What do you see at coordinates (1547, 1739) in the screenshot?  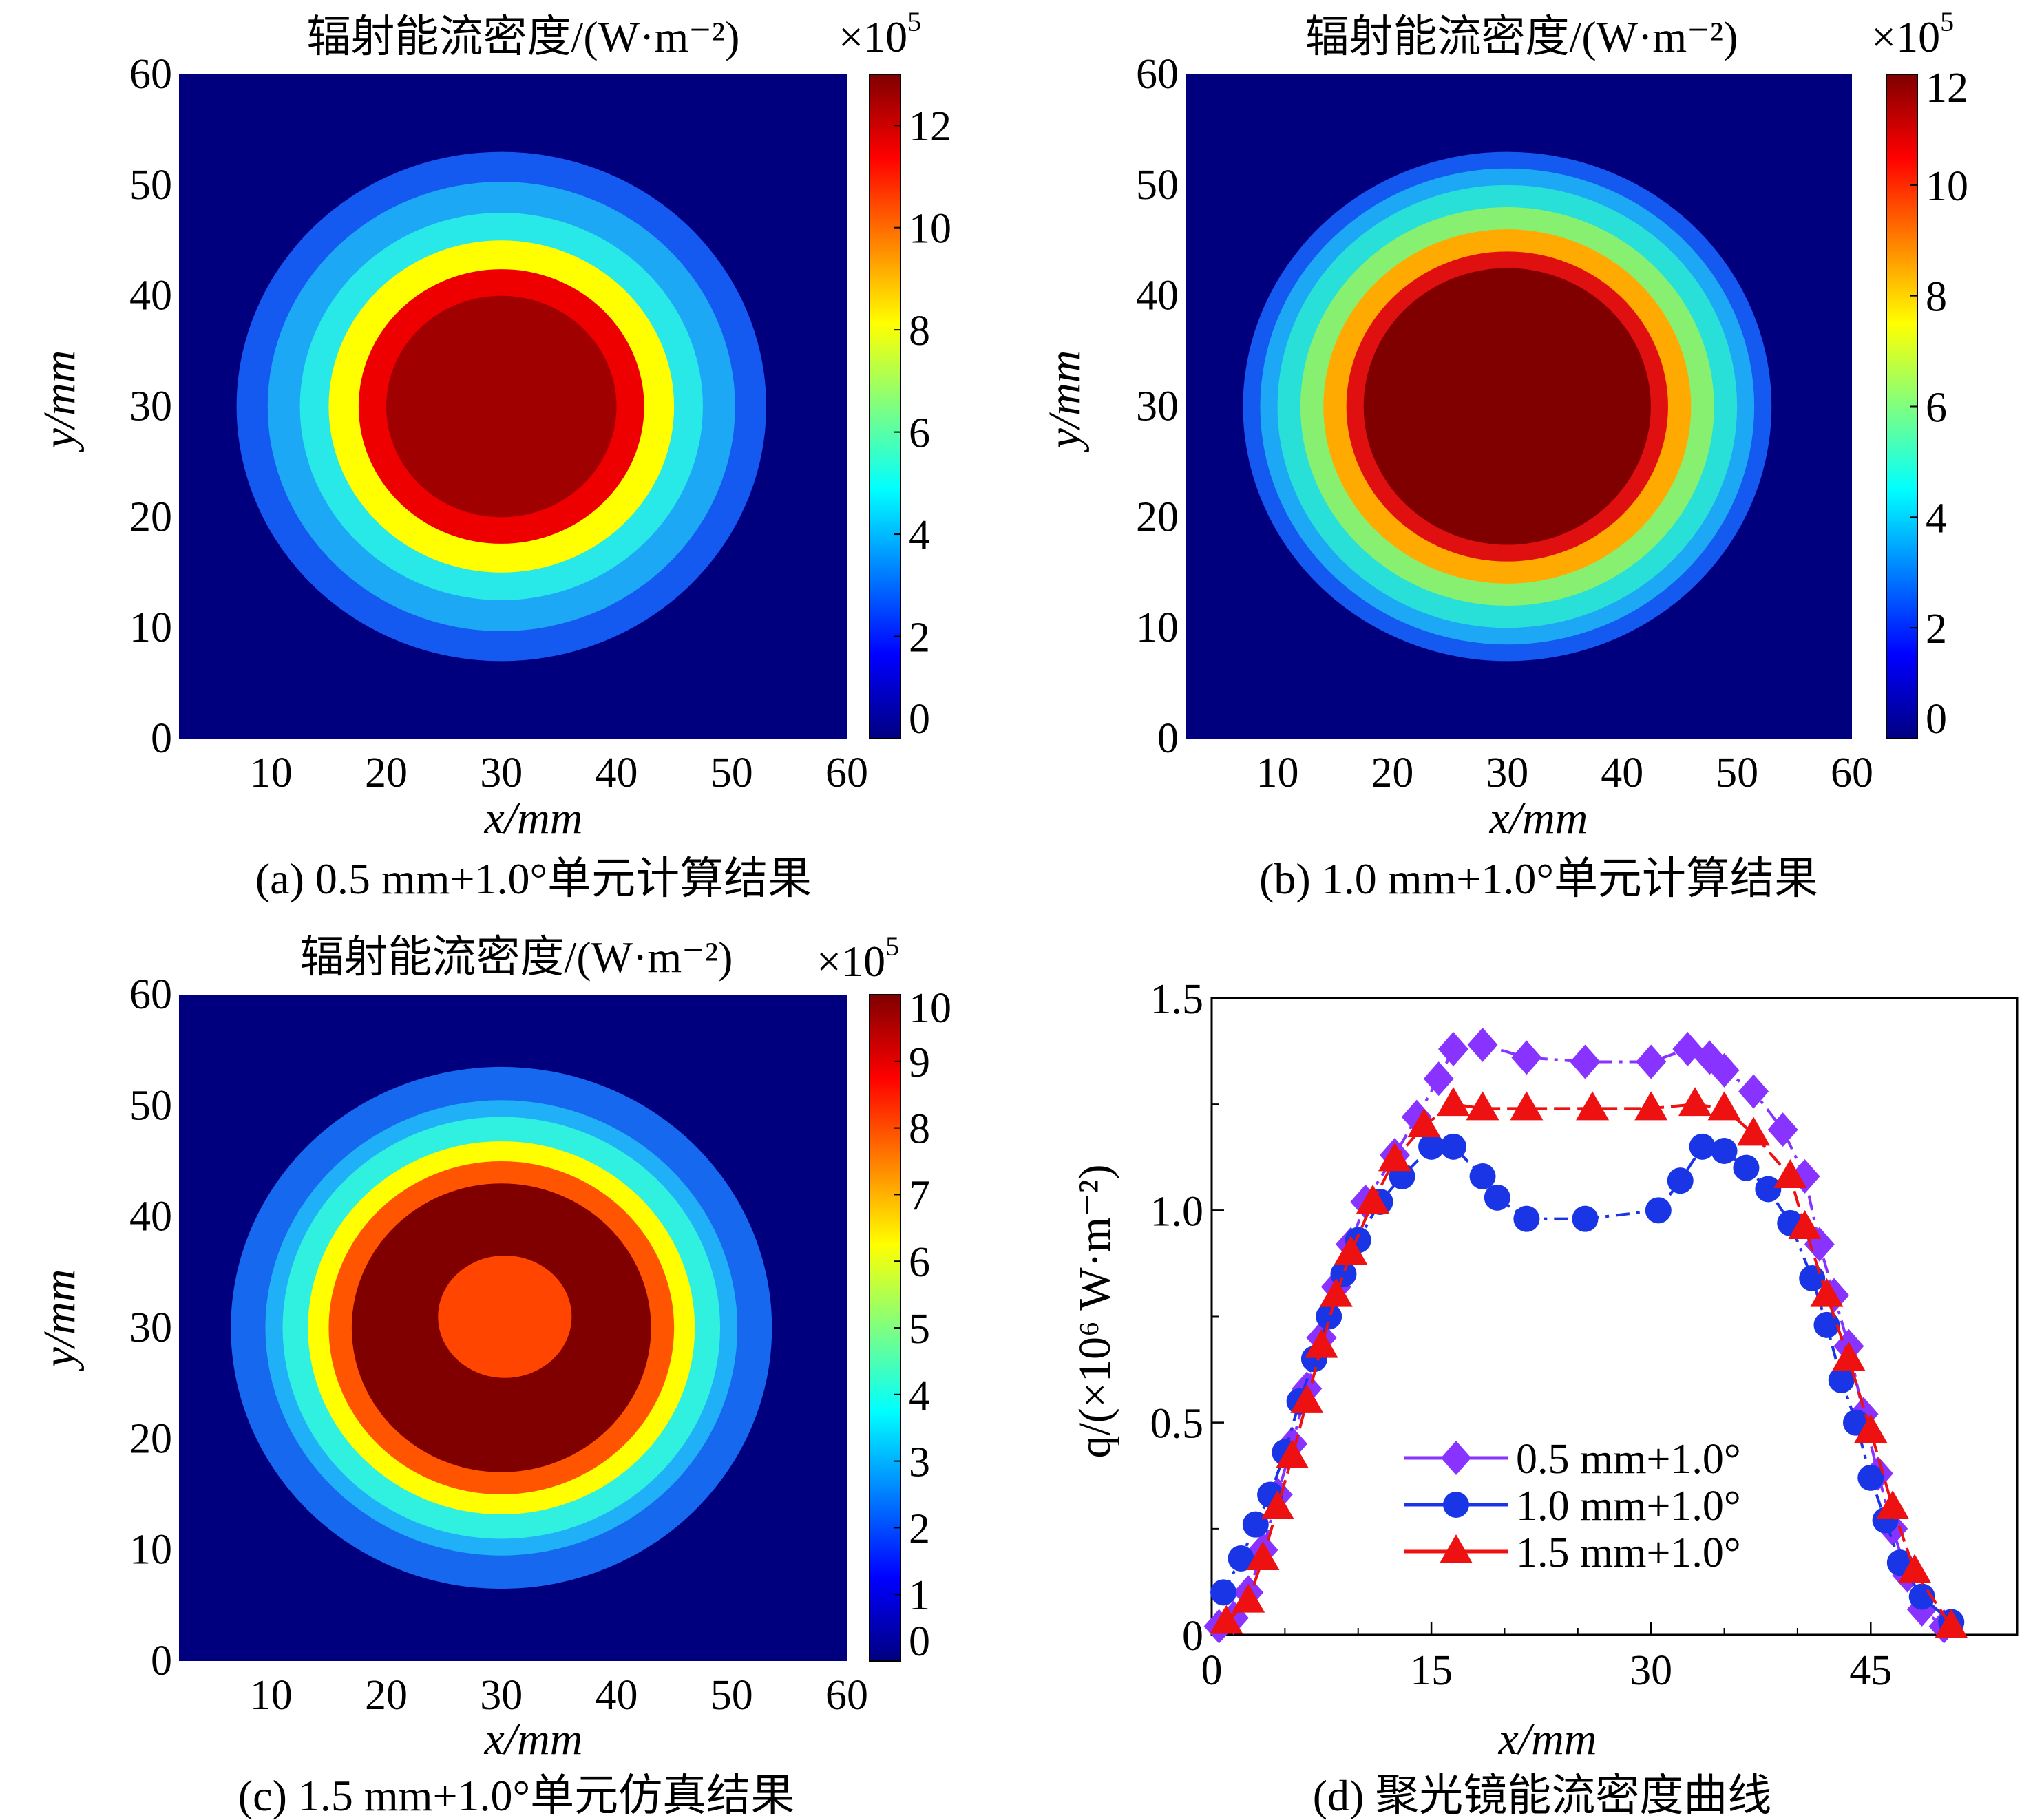 I see `panel-d-xlabel-text: x/mm` at bounding box center [1547, 1739].